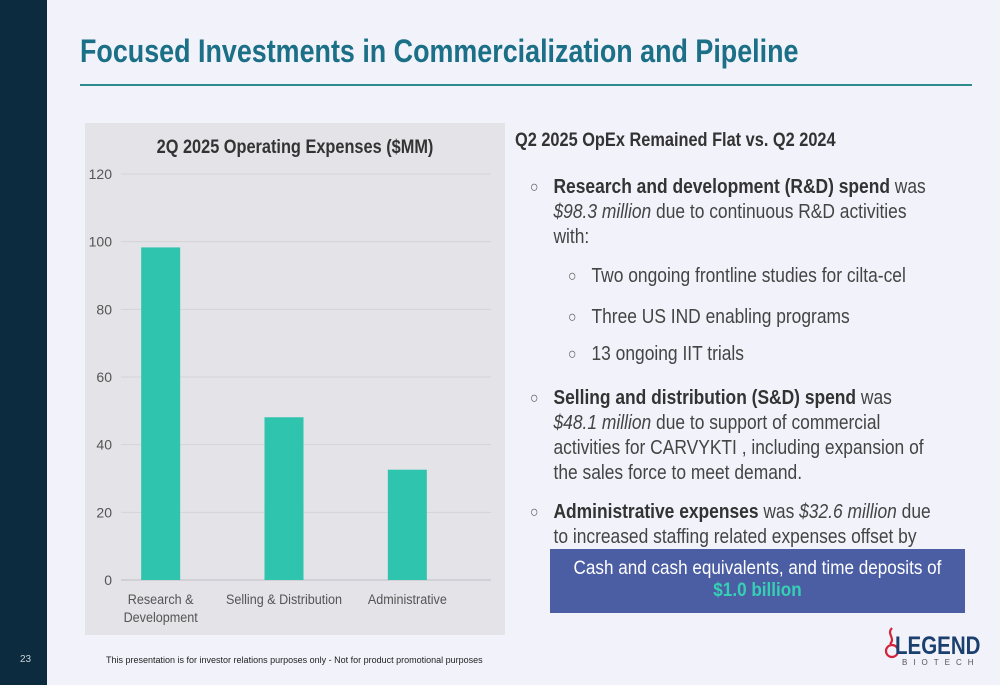 The height and width of the screenshot is (685, 1000). Describe the element at coordinates (938, 646) in the screenshot. I see `logo-wordmark: LEGEND` at that location.